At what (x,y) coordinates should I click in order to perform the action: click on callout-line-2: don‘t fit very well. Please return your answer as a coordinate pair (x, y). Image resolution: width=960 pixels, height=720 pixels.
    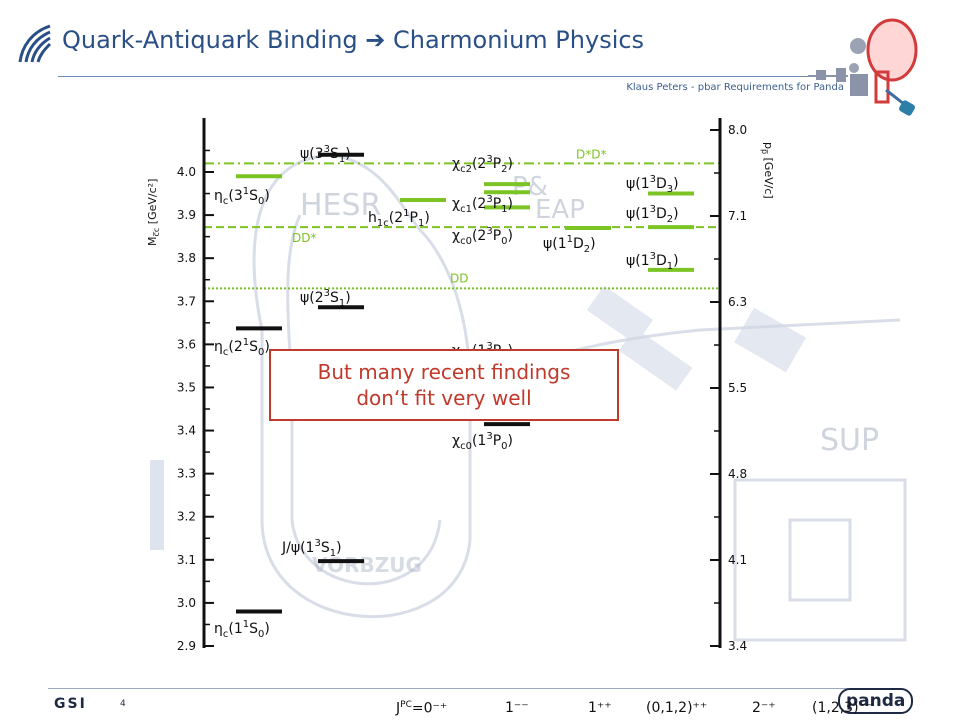
    Looking at the image, I should click on (444, 398).